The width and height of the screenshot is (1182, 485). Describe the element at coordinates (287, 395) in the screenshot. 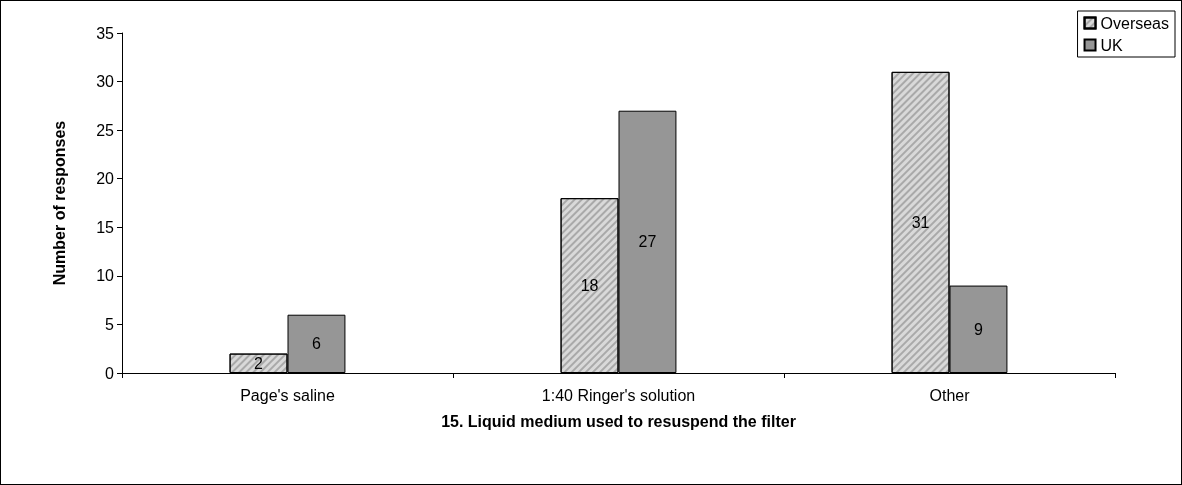

I see `x-tick-label: Page's saline` at that location.